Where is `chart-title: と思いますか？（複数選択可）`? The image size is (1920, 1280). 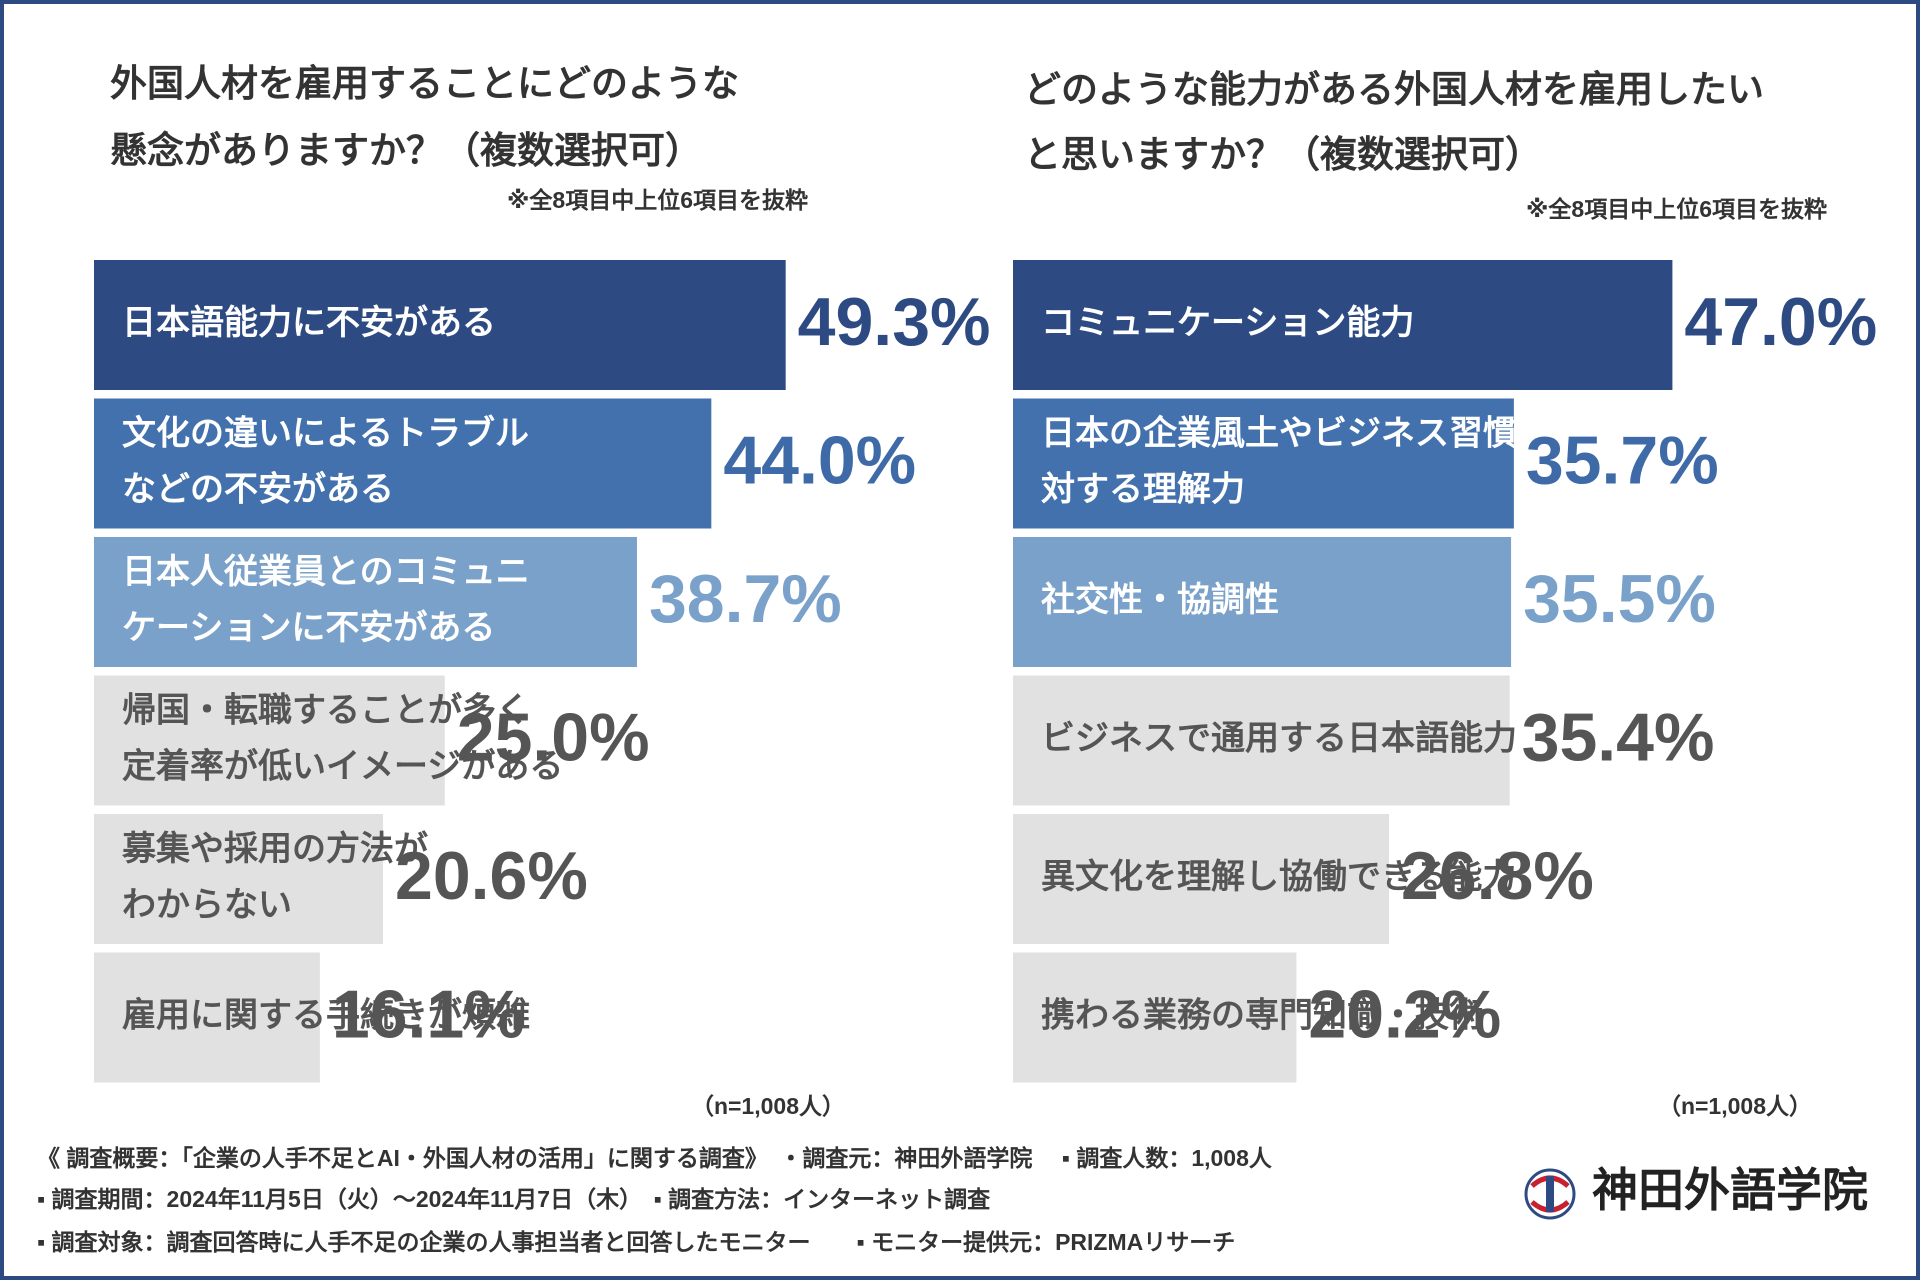 chart-title: と思いますか？（複数選択可） is located at coordinates (1283, 154).